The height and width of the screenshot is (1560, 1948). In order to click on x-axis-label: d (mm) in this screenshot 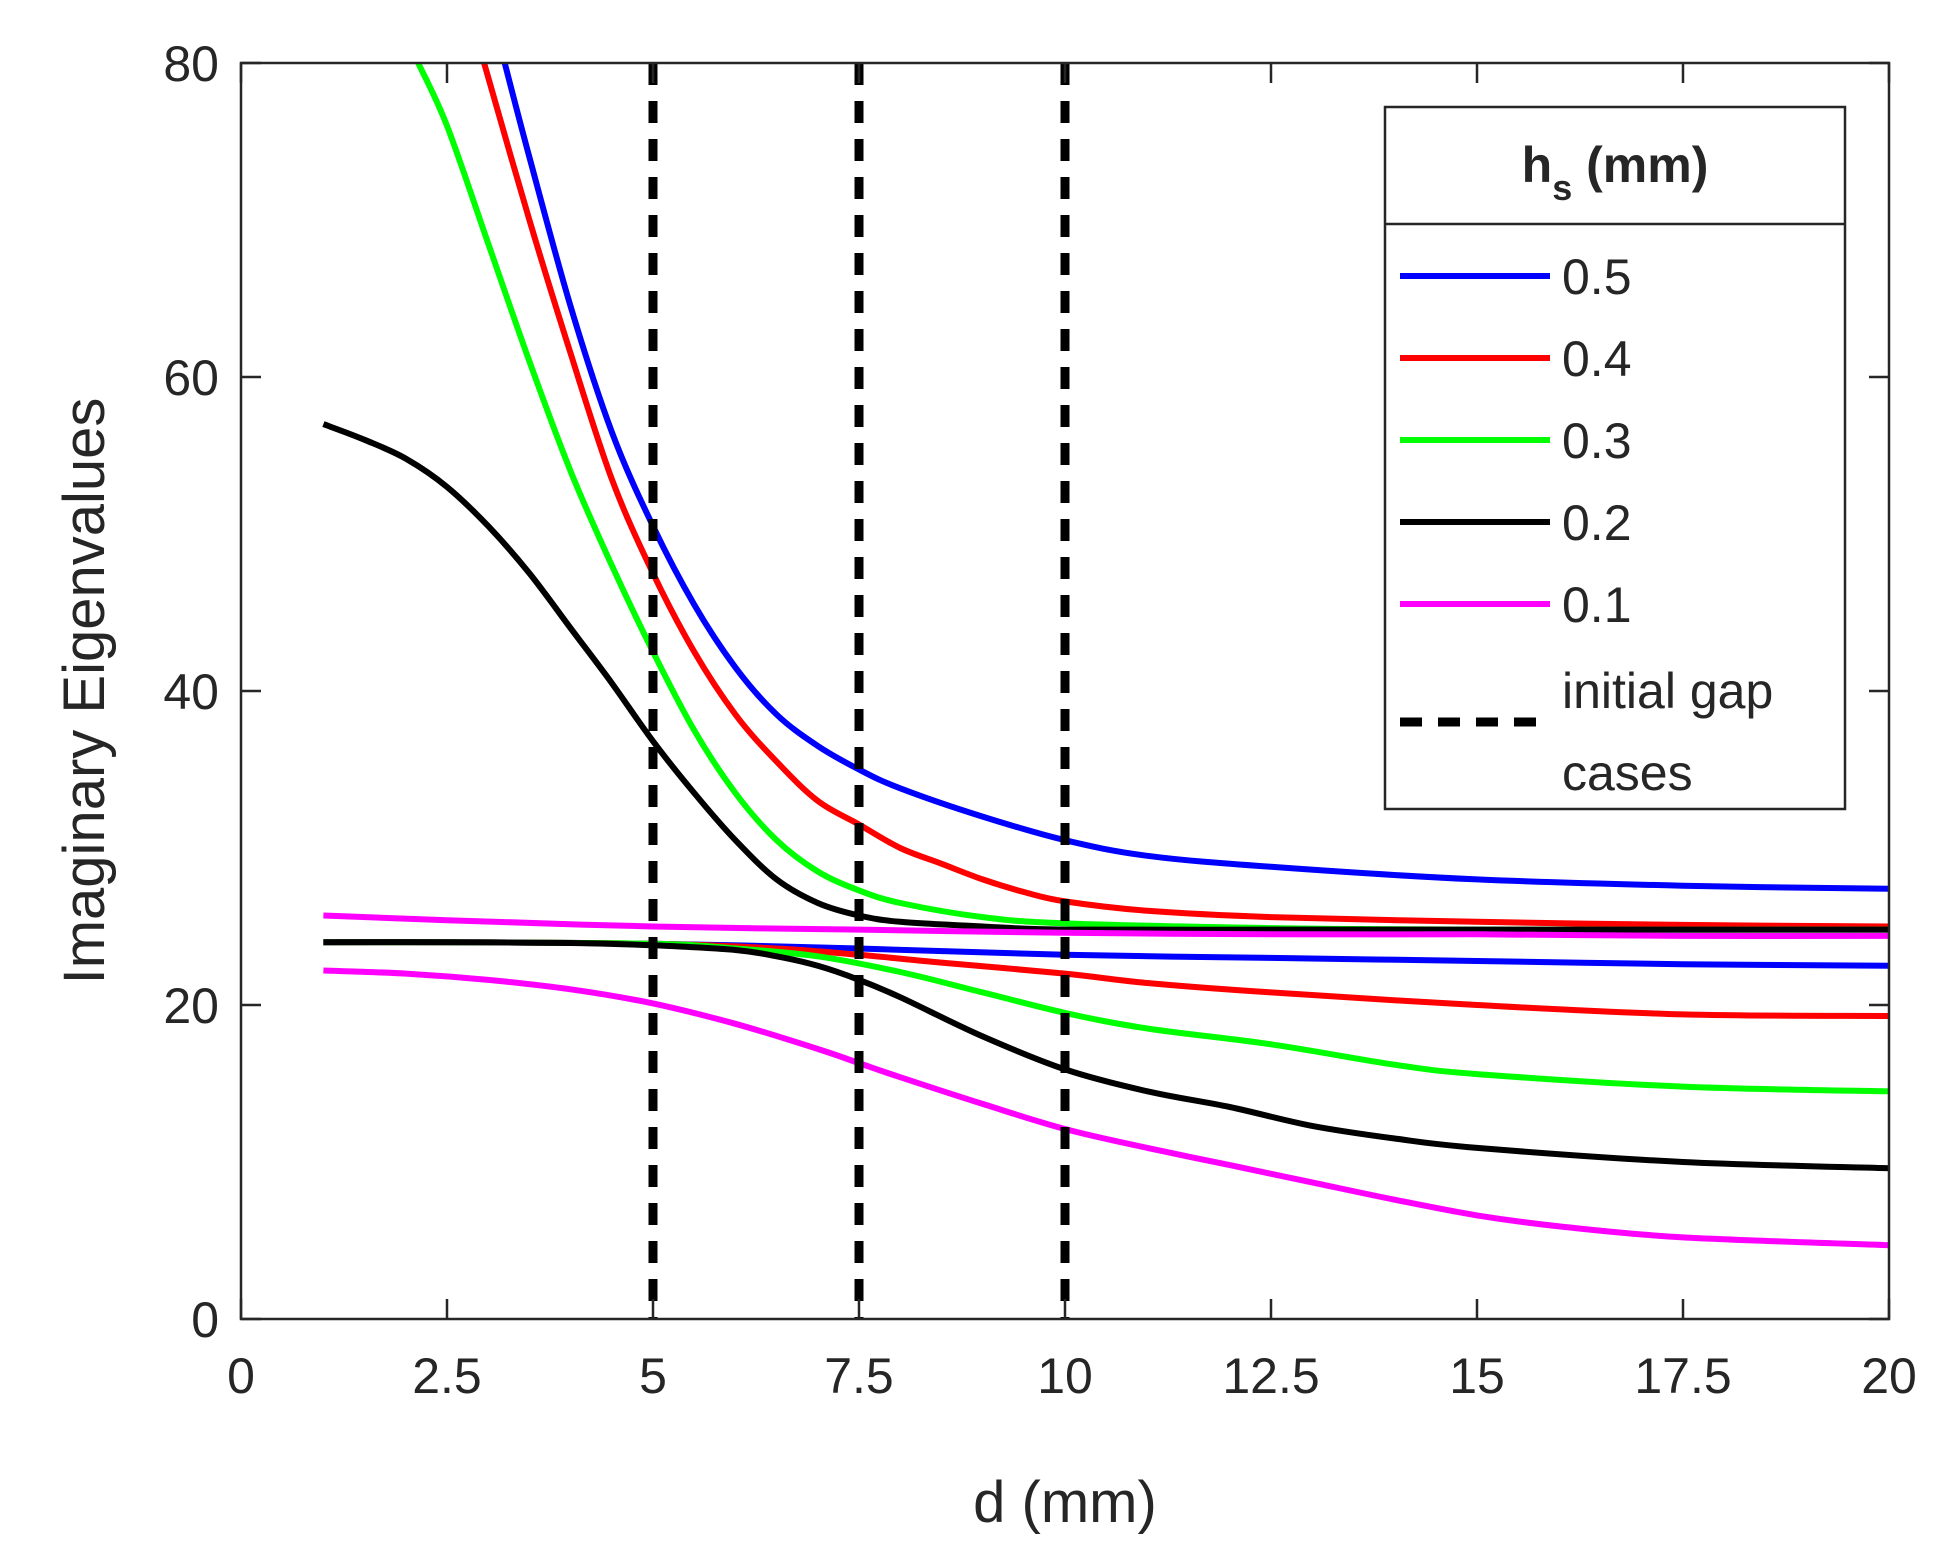, I will do `click(1065, 1502)`.